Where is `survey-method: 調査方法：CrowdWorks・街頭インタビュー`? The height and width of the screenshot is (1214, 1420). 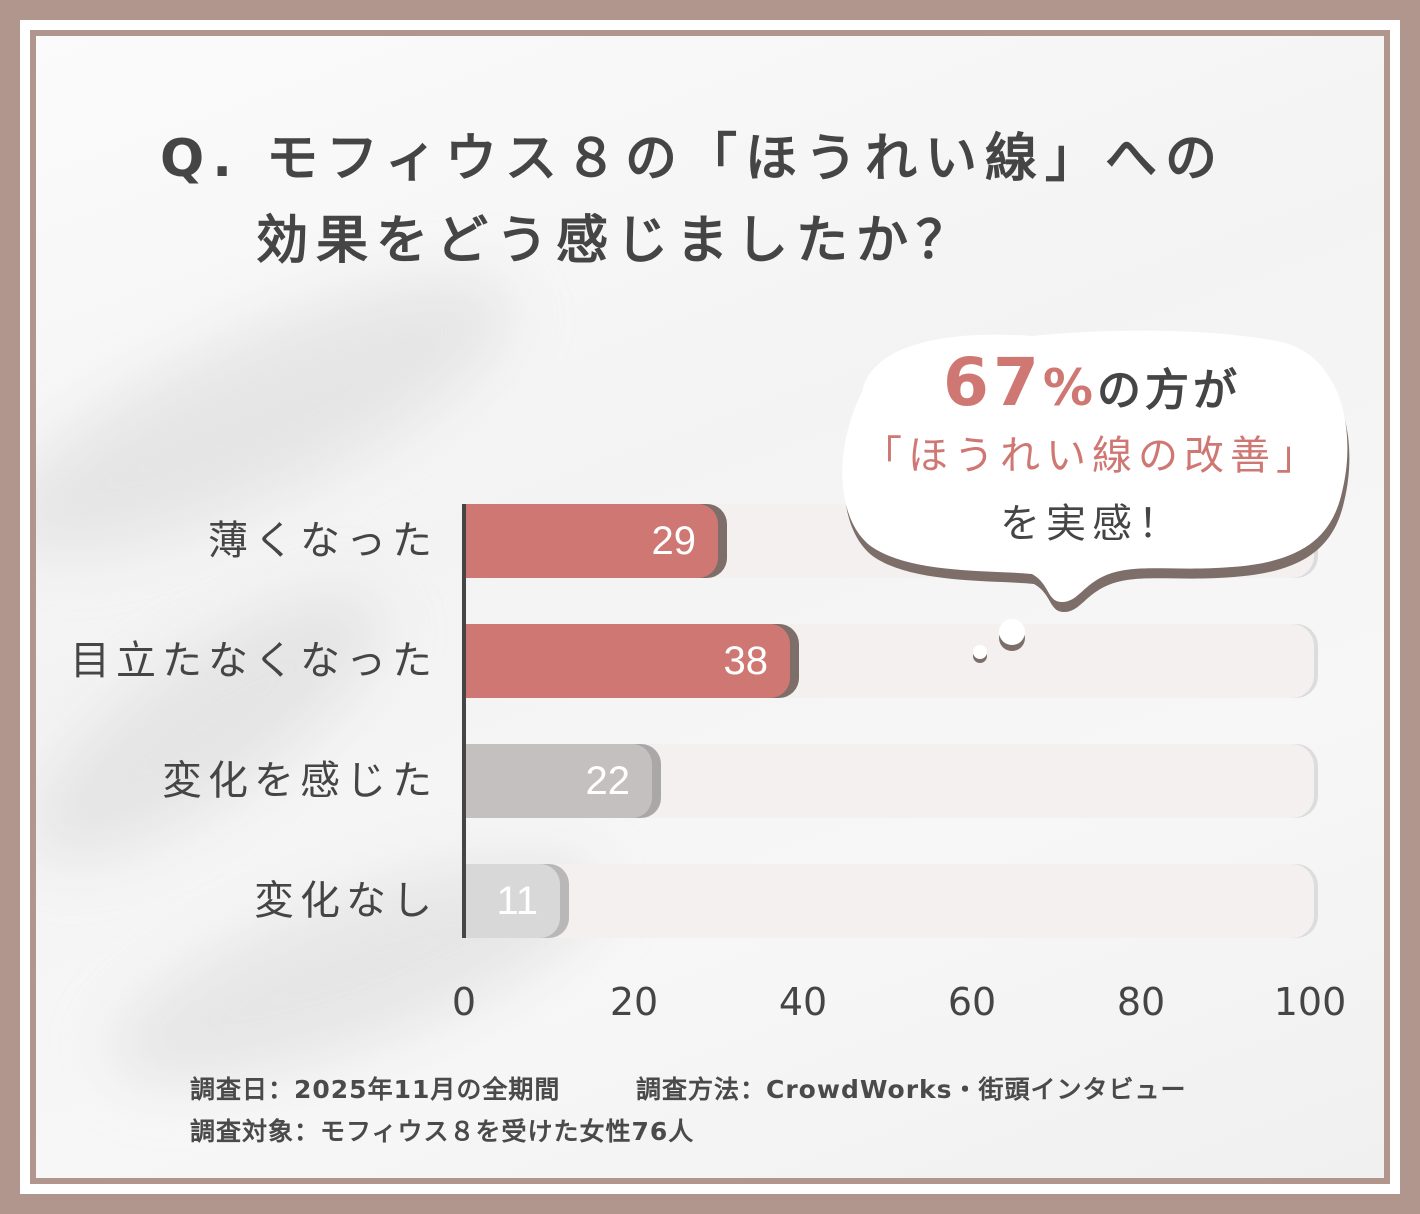
survey-method: 調査方法：CrowdWorks・街頭インタビュー is located at coordinates (911, 1089).